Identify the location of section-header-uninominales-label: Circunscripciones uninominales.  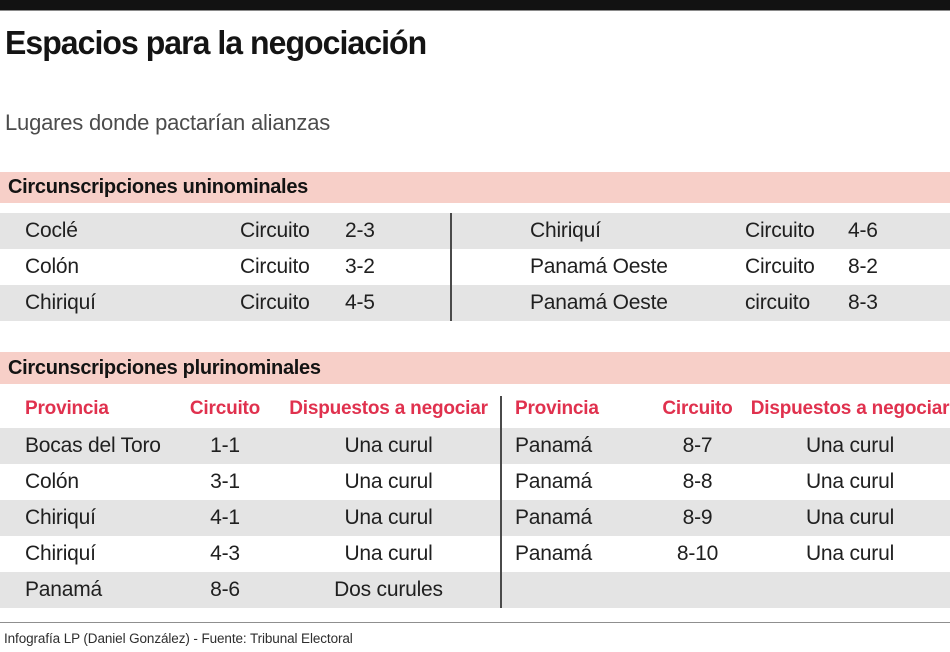
(158, 187).